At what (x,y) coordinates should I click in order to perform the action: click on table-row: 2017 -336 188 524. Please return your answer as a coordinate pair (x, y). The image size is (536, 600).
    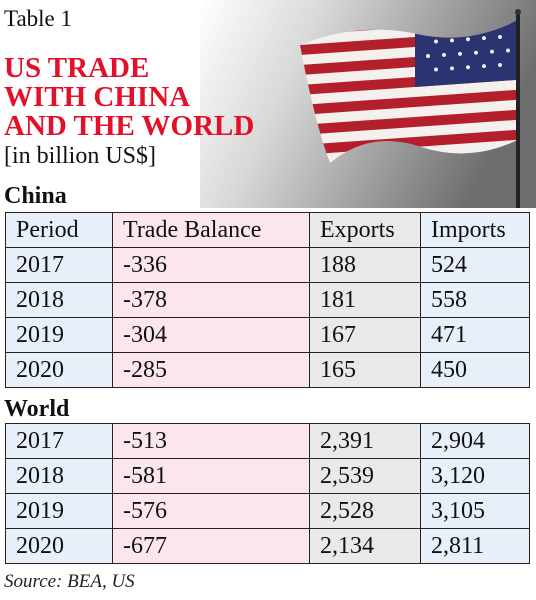
    Looking at the image, I should click on (267, 265).